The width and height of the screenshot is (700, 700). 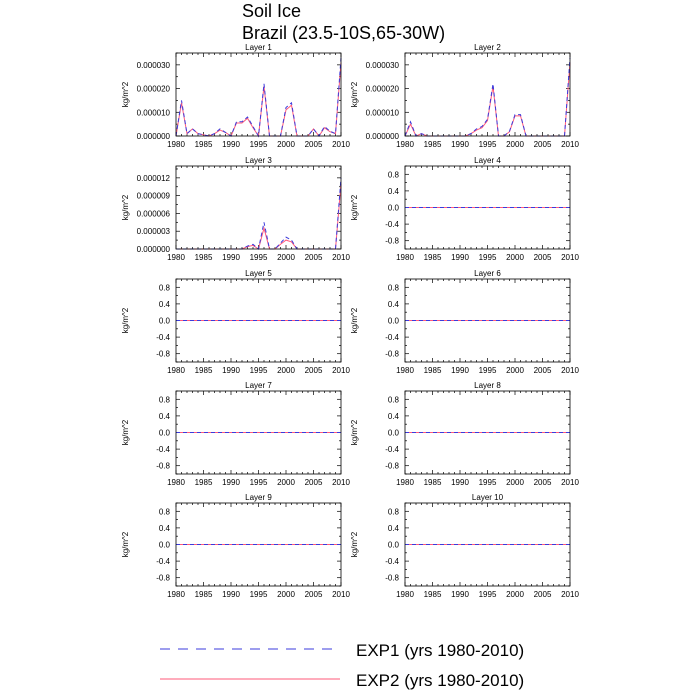 I want to click on y-tick-label: 0.000030, so click(x=154, y=65).